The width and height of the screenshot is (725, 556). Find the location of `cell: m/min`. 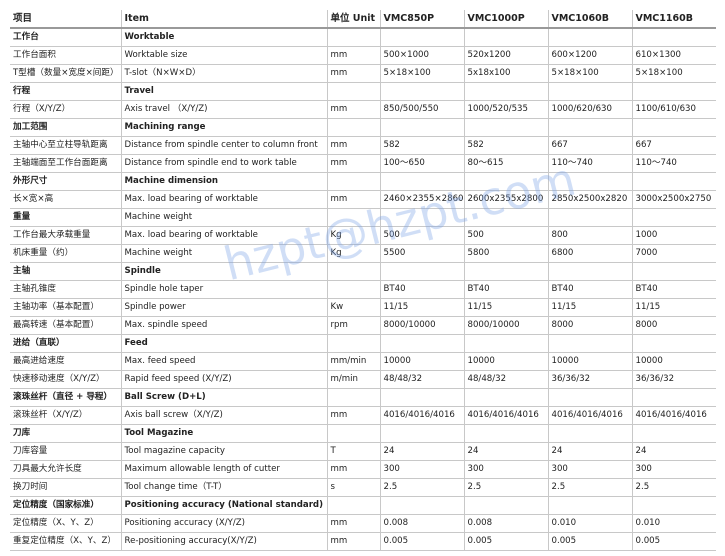

cell: m/min is located at coordinates (353, 379).